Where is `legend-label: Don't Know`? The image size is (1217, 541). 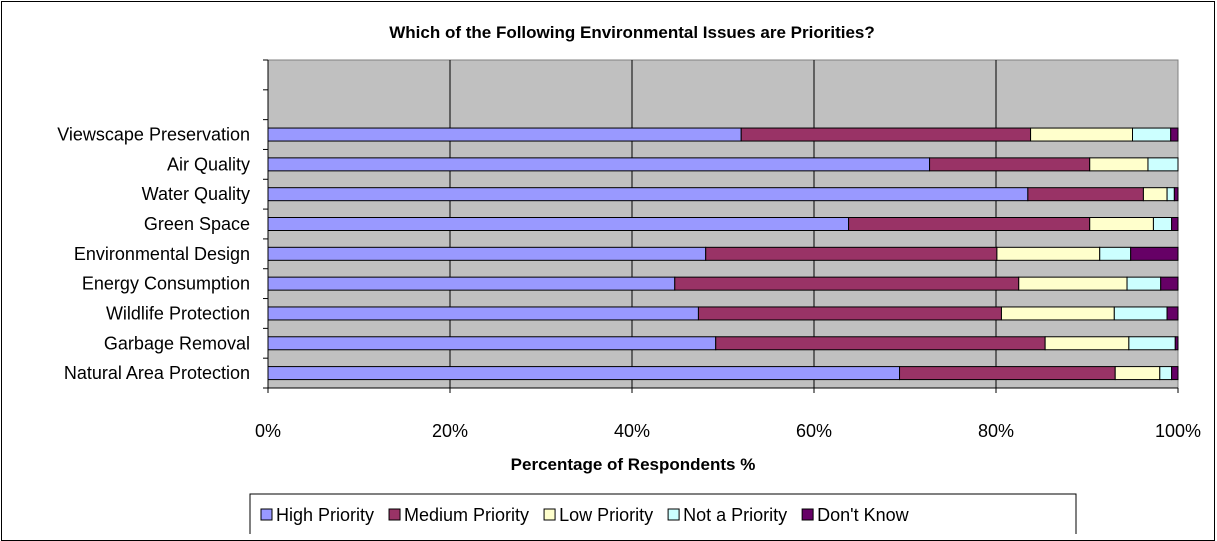 legend-label: Don't Know is located at coordinates (863, 515).